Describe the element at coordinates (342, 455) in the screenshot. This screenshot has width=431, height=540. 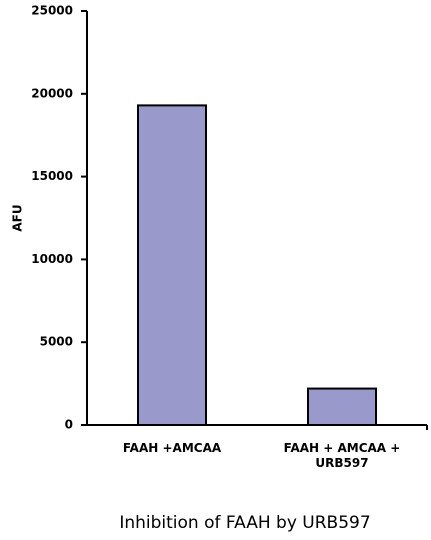
I see `x-tick-label: FAAH + AMCAA + URB597` at that location.